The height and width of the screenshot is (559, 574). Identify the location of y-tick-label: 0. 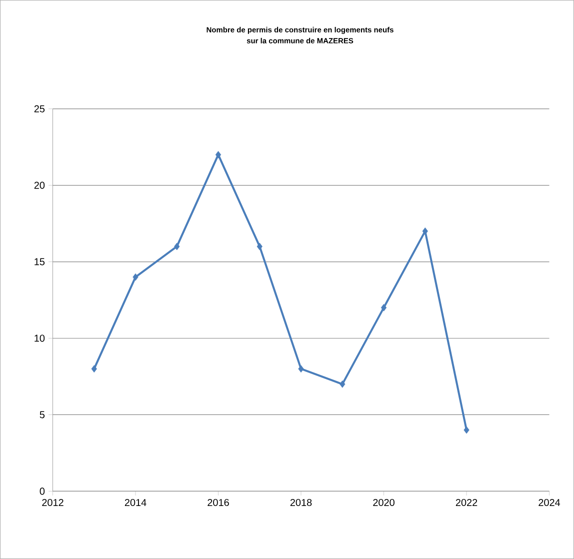
(42, 491).